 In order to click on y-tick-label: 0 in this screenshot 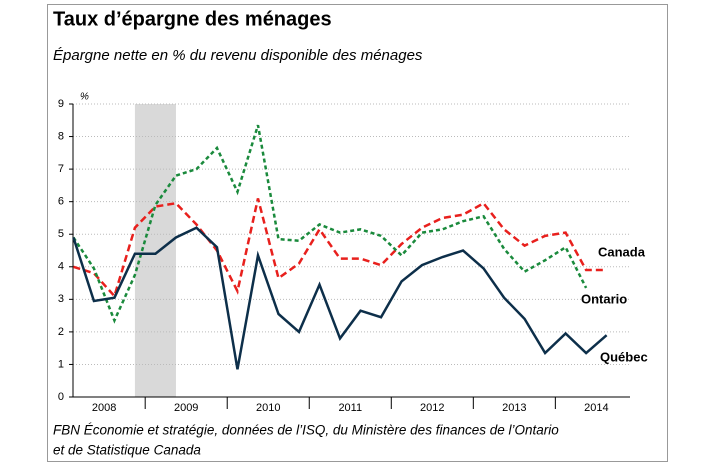, I will do `click(61, 397)`.